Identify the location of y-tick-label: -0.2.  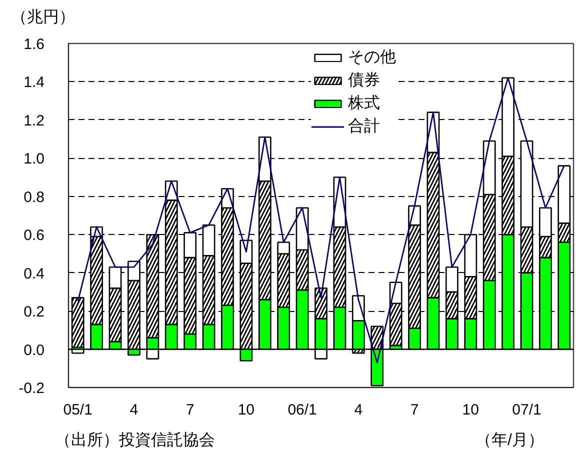
(31, 388).